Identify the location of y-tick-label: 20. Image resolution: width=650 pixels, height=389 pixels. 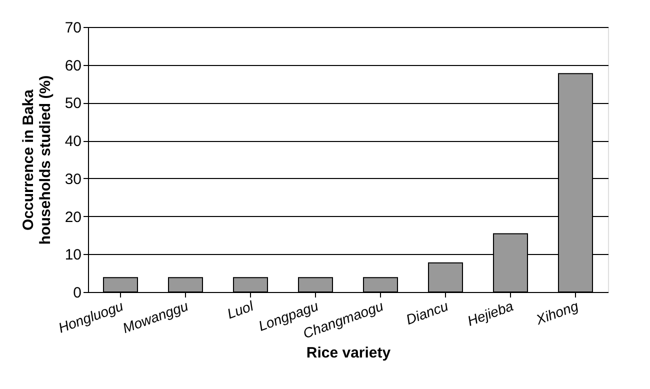
(73, 217).